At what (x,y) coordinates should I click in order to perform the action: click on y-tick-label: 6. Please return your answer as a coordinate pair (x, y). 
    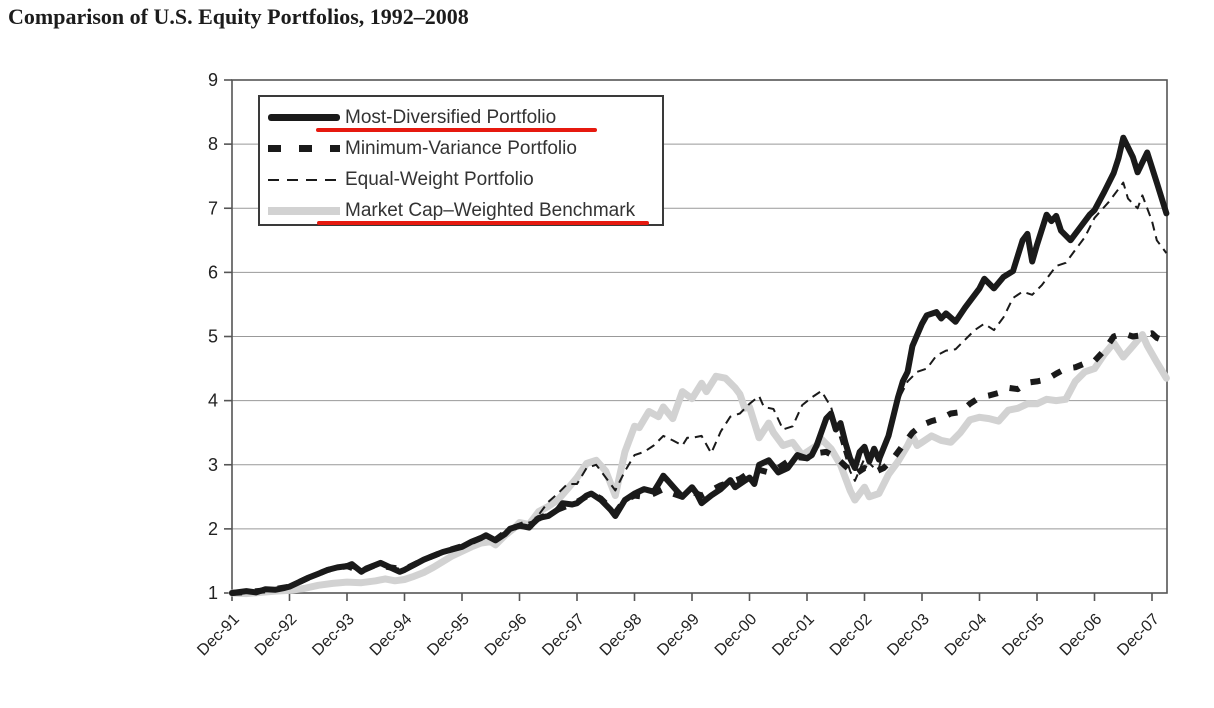
    Looking at the image, I should click on (213, 272).